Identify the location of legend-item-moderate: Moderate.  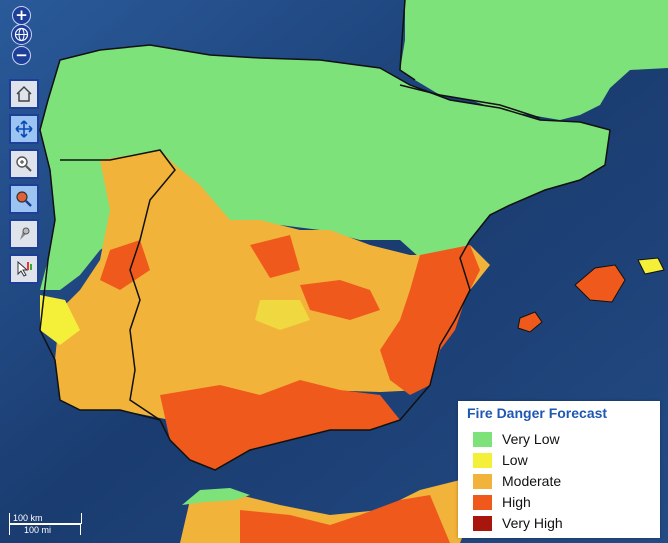
(517, 481).